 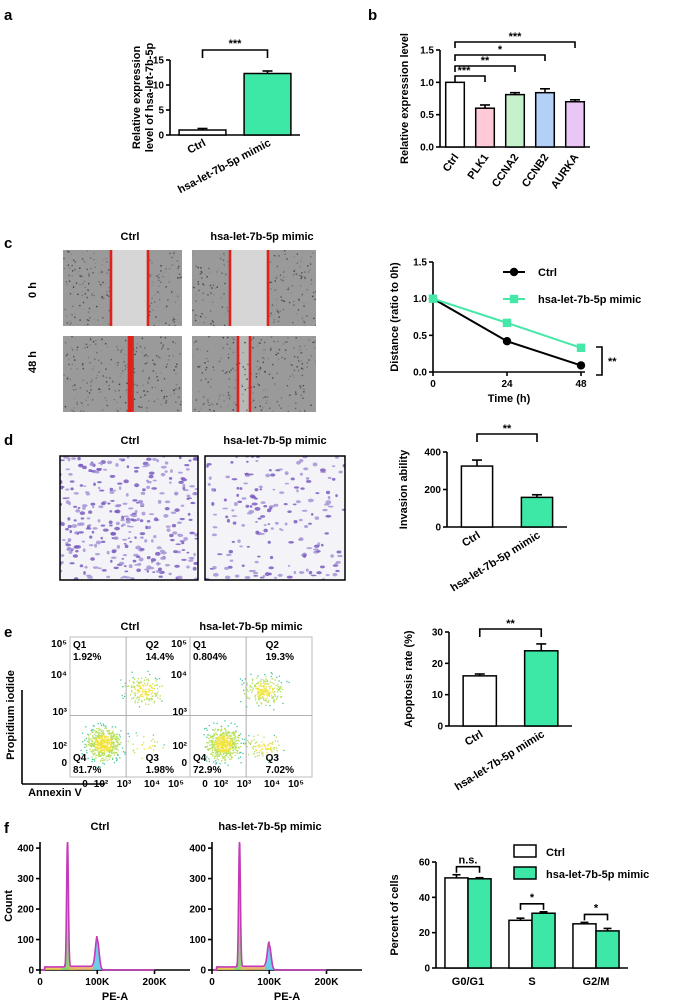 I want to click on y-tick-label: 1.0, so click(x=427, y=83).